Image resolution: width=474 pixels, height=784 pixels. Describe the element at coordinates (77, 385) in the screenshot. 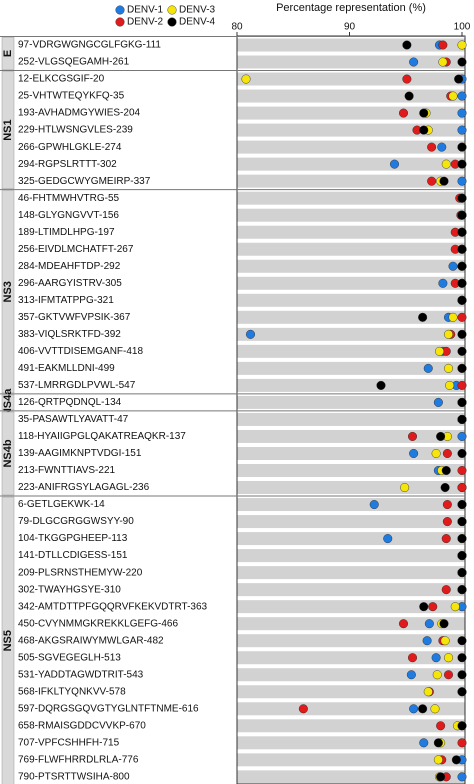

I see `peptide-label: 537-LMRRGDLPVWL-547` at that location.